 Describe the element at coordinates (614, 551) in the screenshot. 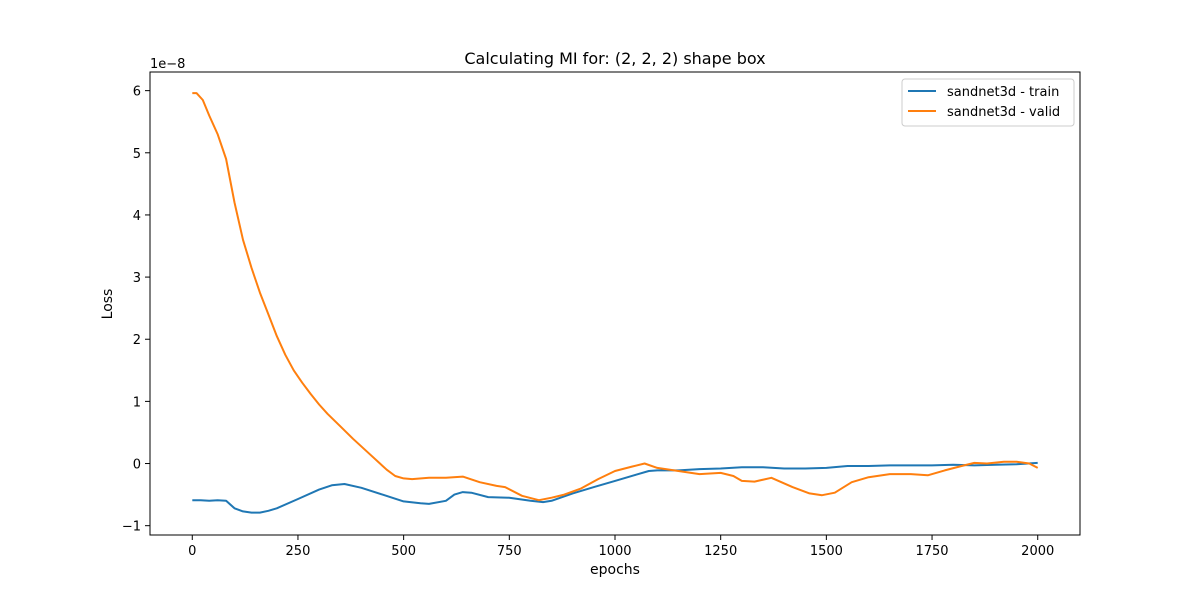

I see `x-tick-label: 1000` at that location.